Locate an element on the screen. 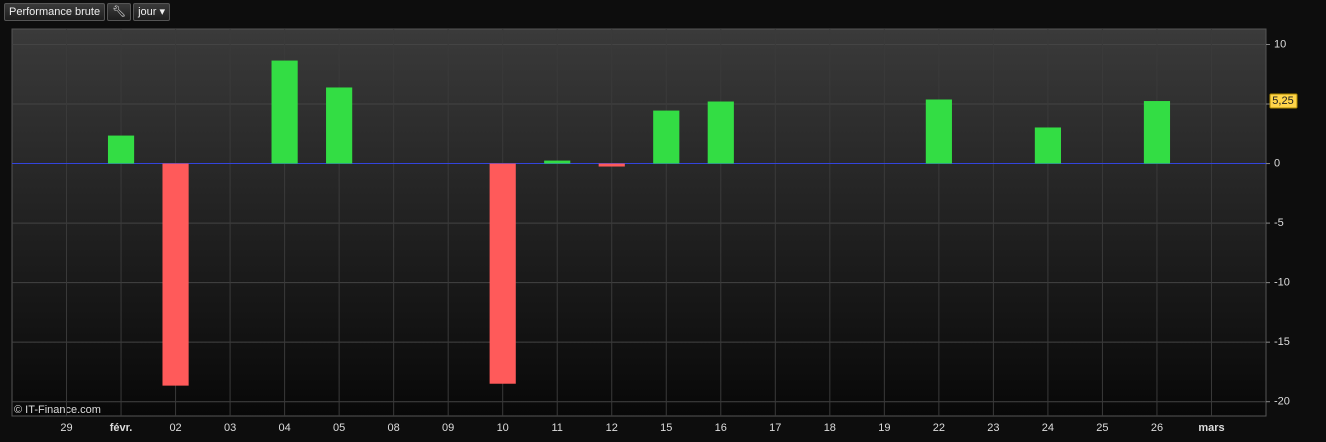  x-tick-label: 11 is located at coordinates (557, 428).